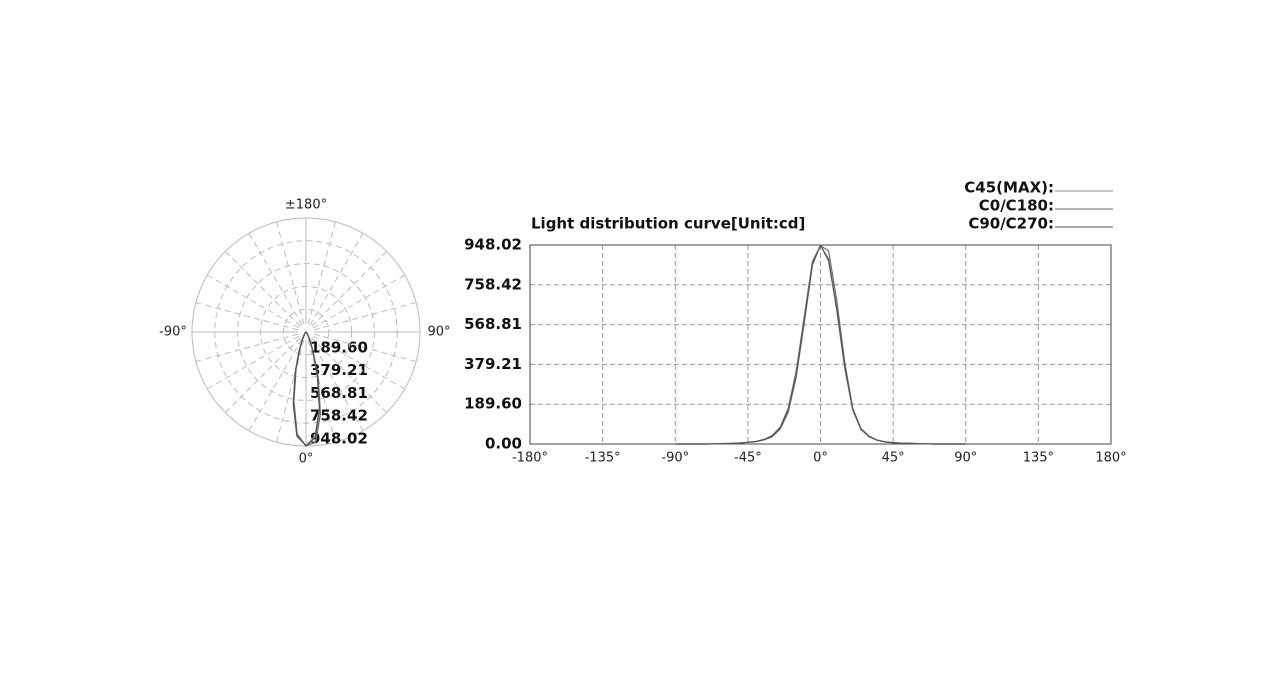 The image size is (1280, 682). Describe the element at coordinates (339, 439) in the screenshot. I see `r-tick-label: 948.02` at that location.